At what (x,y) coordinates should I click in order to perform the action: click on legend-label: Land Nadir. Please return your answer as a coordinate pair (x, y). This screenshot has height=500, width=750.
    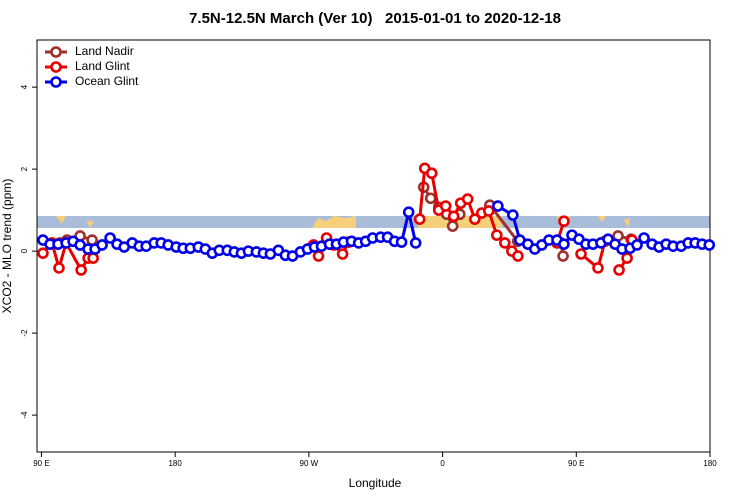
    Looking at the image, I should click on (104, 51).